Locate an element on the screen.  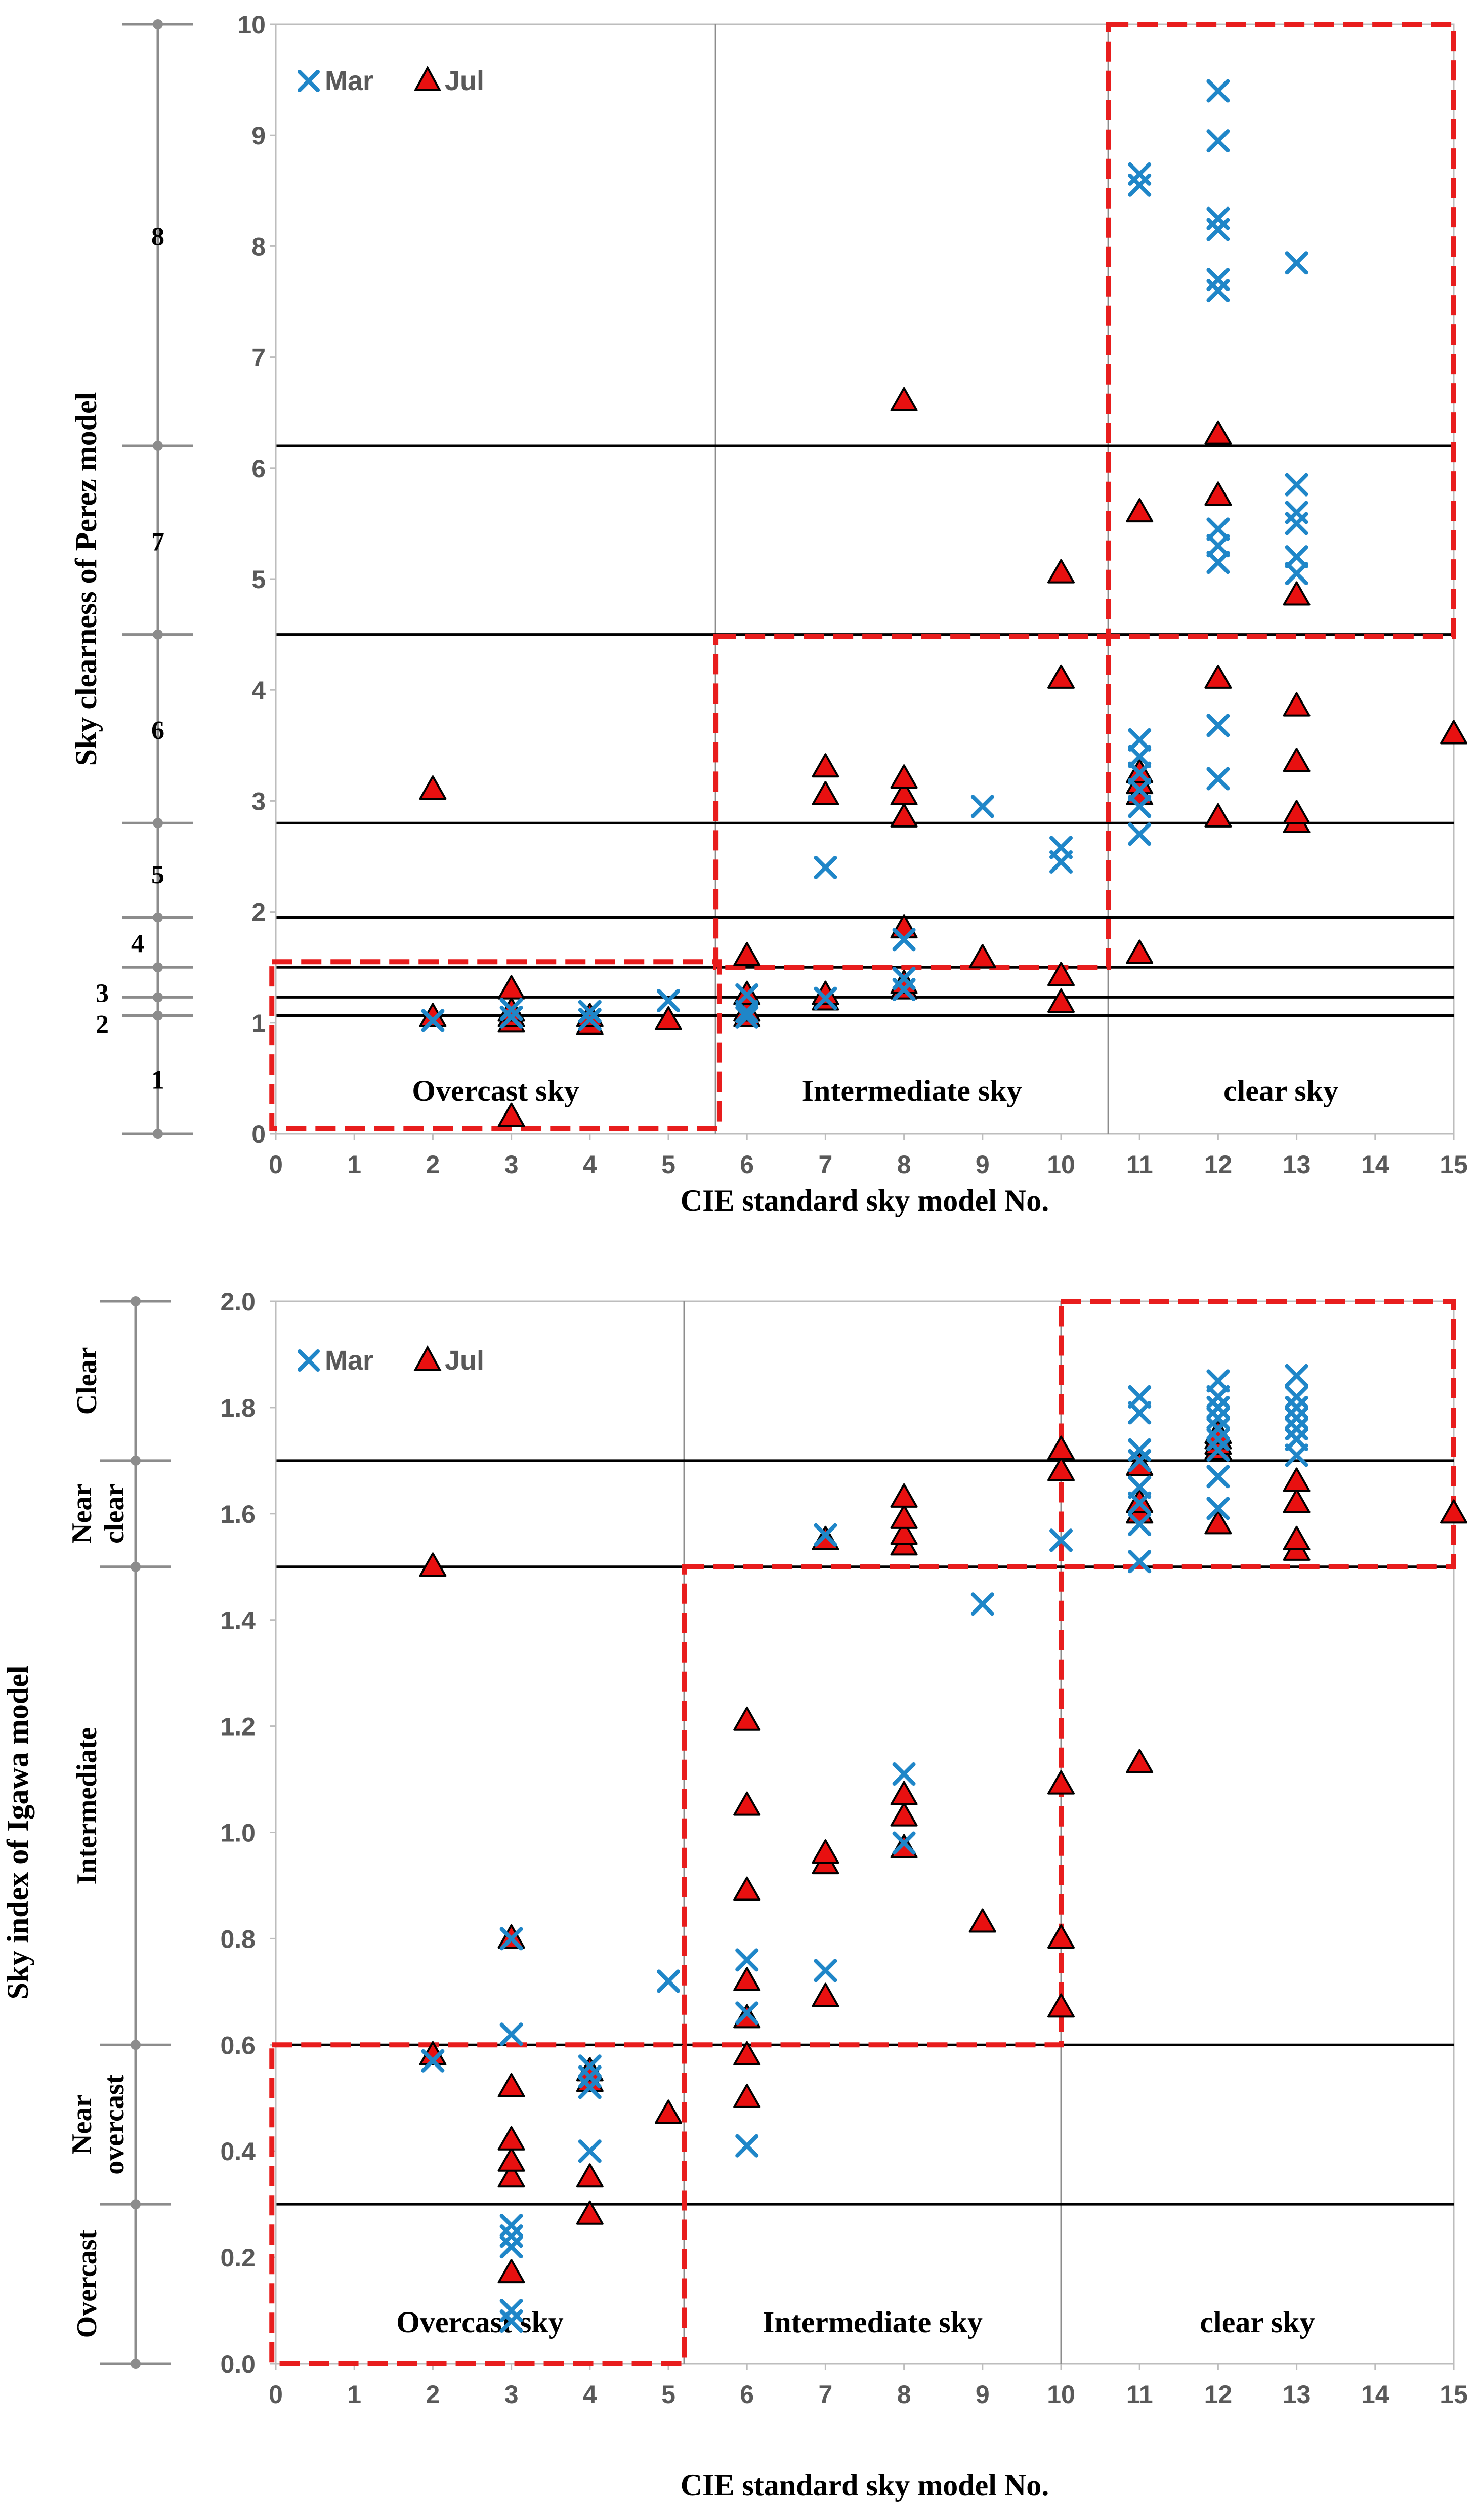
y-tick-label: 4 is located at coordinates (258, 691).